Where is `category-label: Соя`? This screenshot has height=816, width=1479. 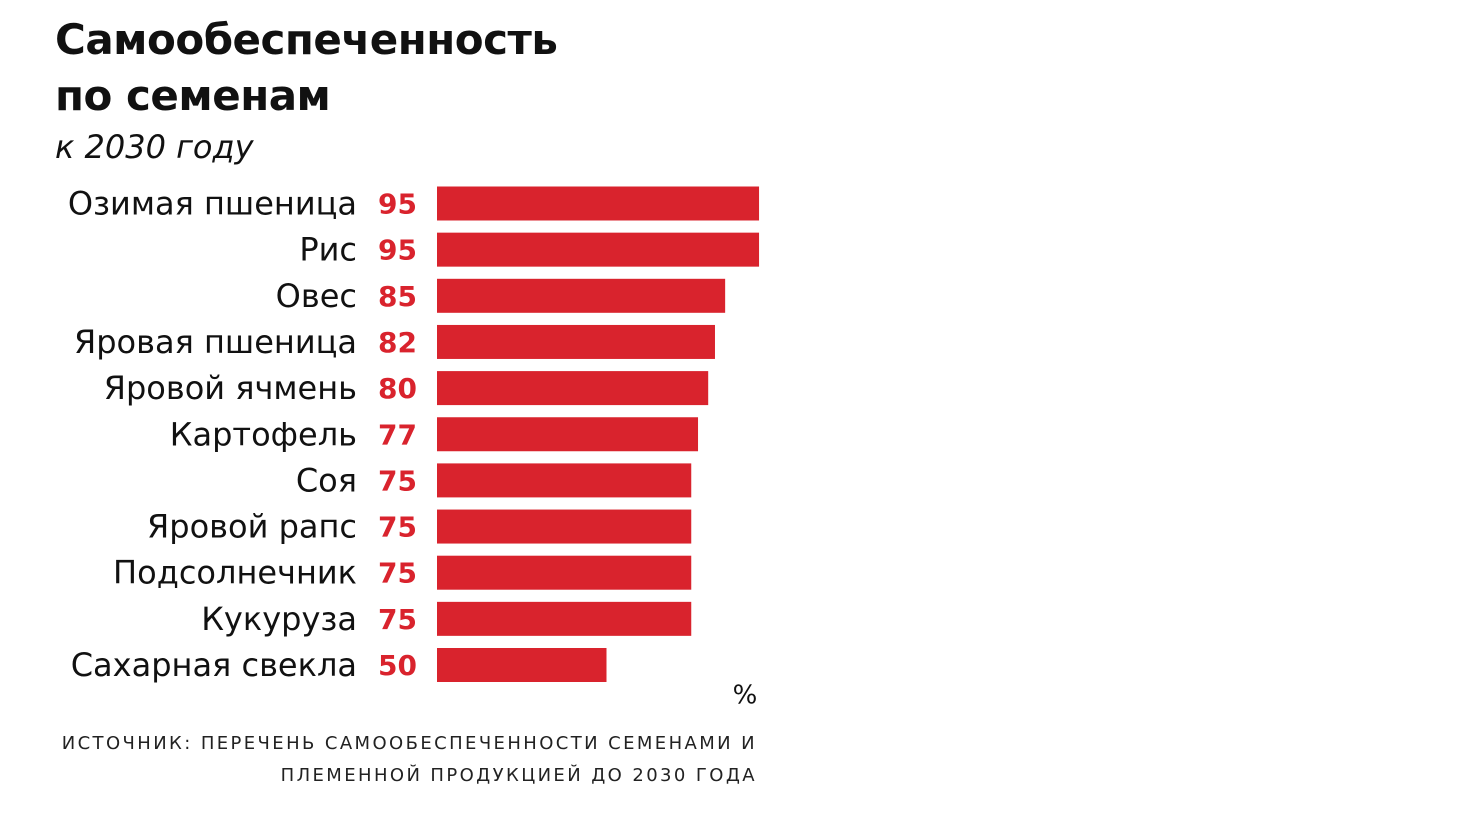 category-label: Соя is located at coordinates (326, 480).